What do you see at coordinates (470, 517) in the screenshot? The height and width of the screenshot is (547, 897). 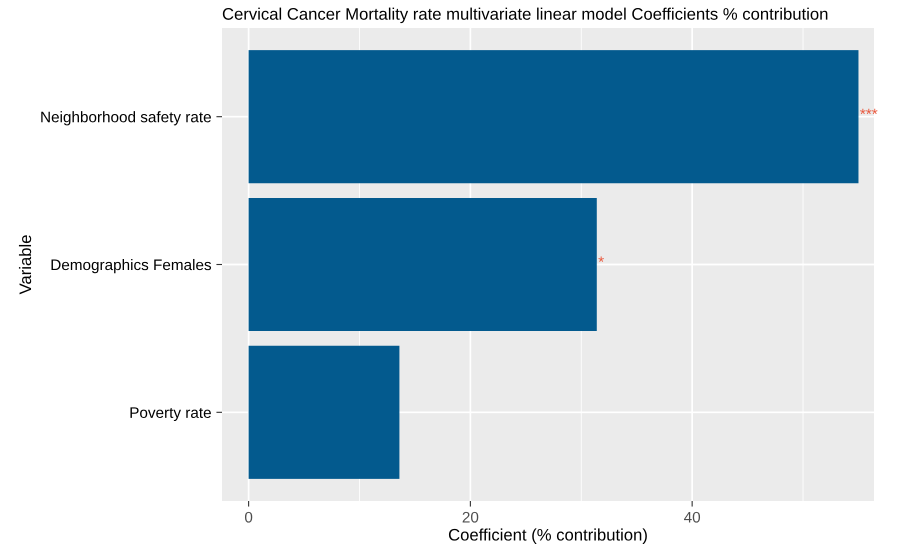 I see `x-tick-label: 20` at bounding box center [470, 517].